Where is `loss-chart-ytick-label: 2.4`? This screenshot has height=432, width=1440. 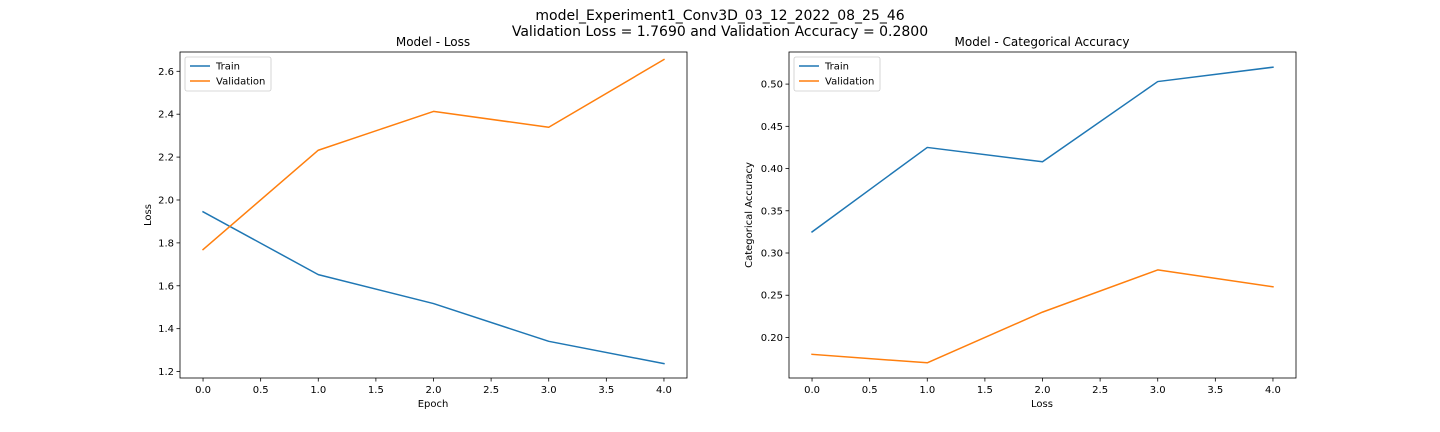
loss-chart-ytick-label: 2.4 is located at coordinates (166, 115).